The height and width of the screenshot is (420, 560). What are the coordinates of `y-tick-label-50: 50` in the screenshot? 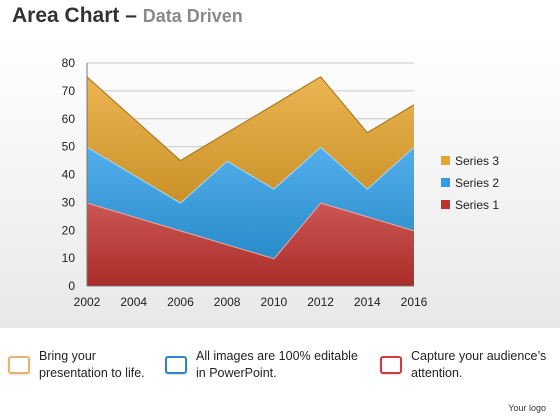 It's located at (69, 147).